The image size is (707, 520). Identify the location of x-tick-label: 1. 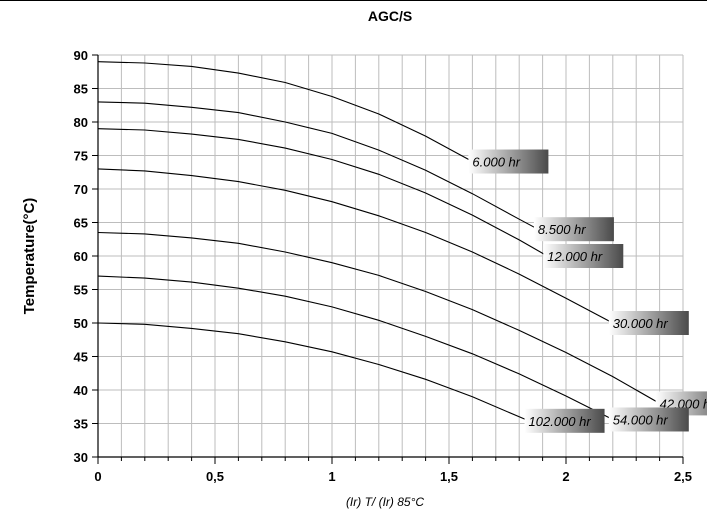
(331, 476).